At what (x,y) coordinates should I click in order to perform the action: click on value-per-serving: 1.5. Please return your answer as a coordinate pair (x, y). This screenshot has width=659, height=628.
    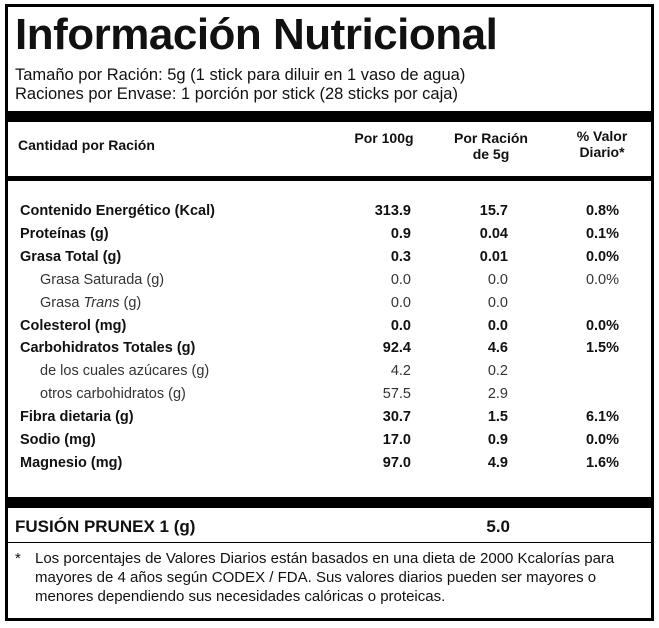
    Looking at the image, I should click on (497, 417).